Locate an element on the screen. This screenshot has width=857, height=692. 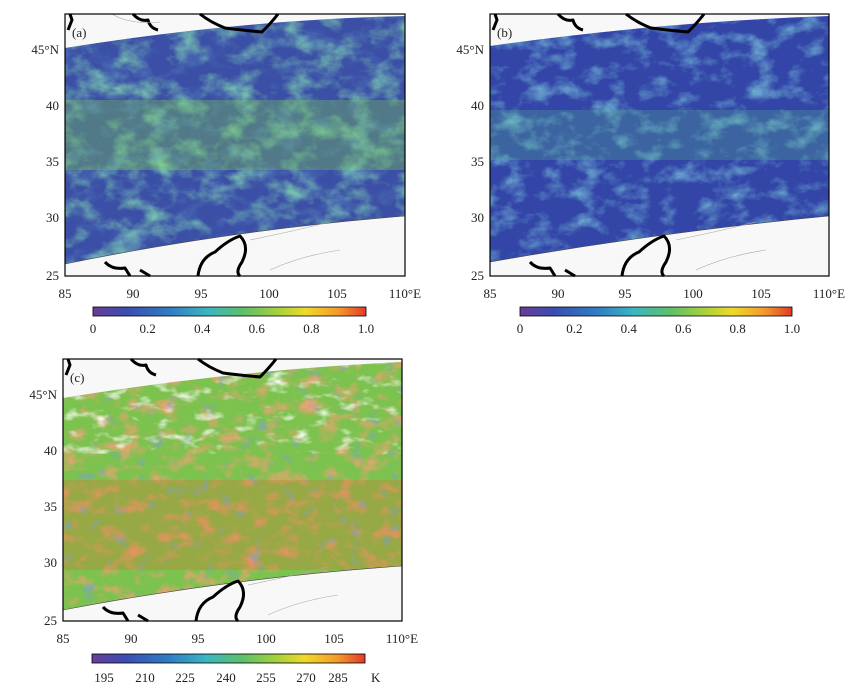
colorbar-tick: 255 is located at coordinates (266, 677).